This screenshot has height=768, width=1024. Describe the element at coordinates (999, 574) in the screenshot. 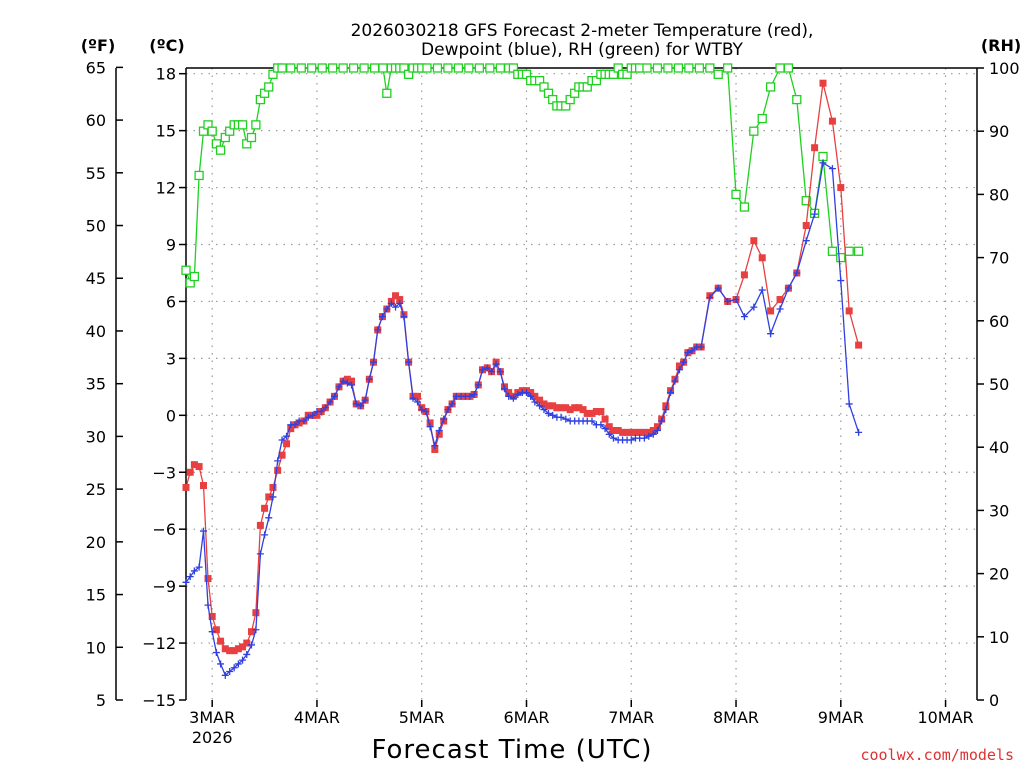

I see `rh-tick-label: 20` at that location.